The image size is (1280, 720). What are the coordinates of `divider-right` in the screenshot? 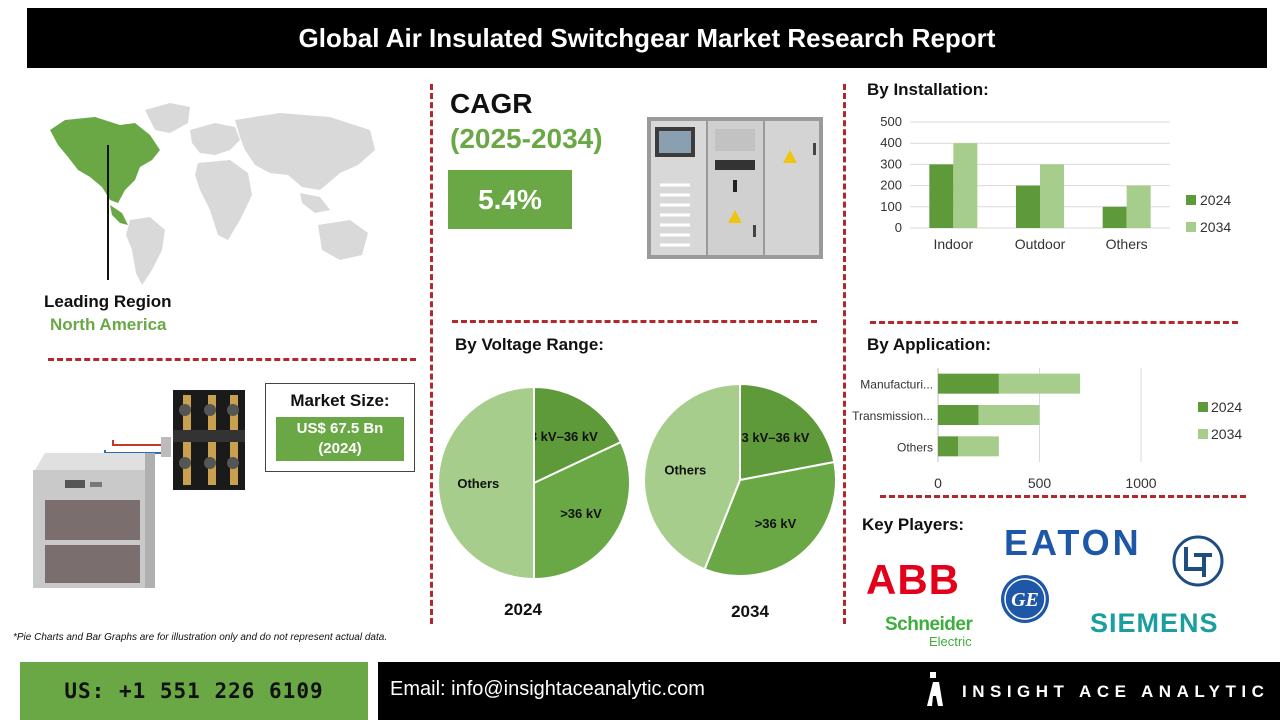 It's located at (844, 354).